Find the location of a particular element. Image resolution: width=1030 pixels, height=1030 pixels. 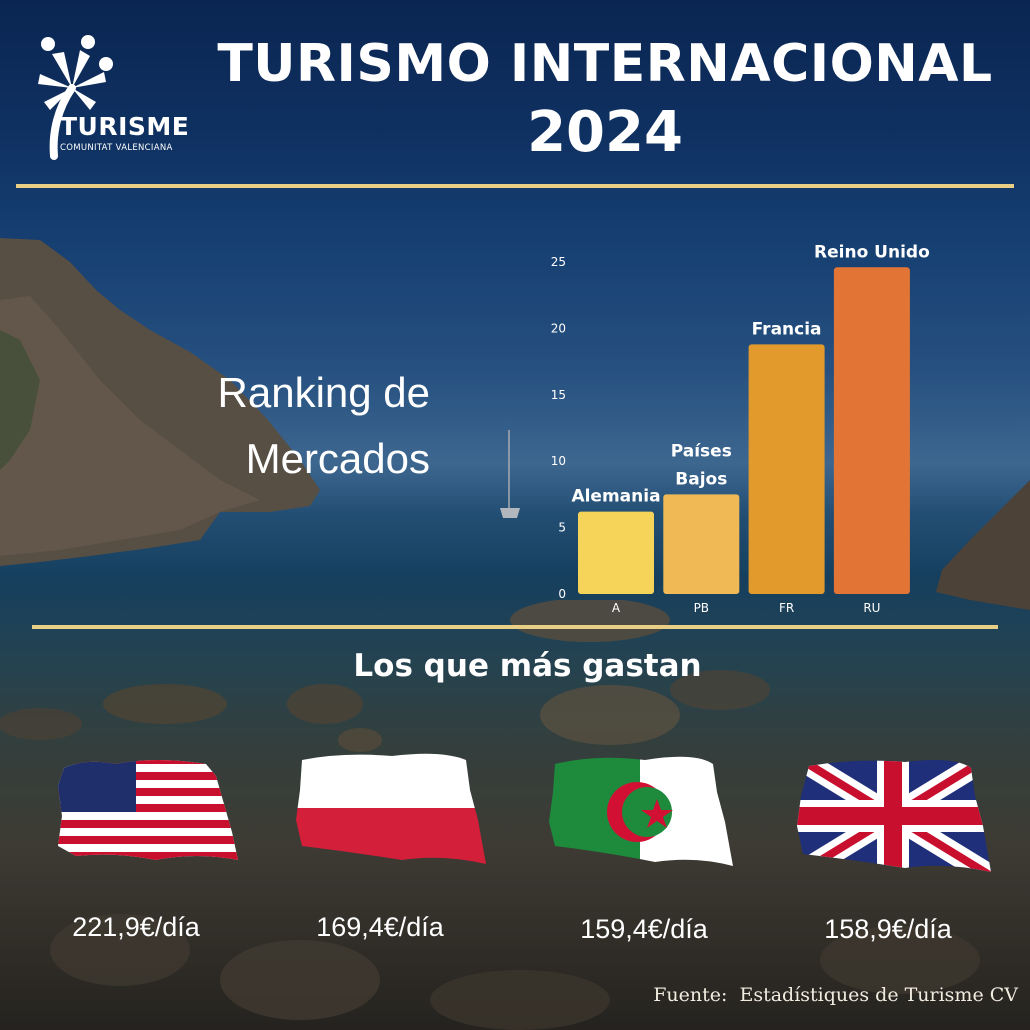

ranking-heading-line1: Ranking de is located at coordinates (323, 392).